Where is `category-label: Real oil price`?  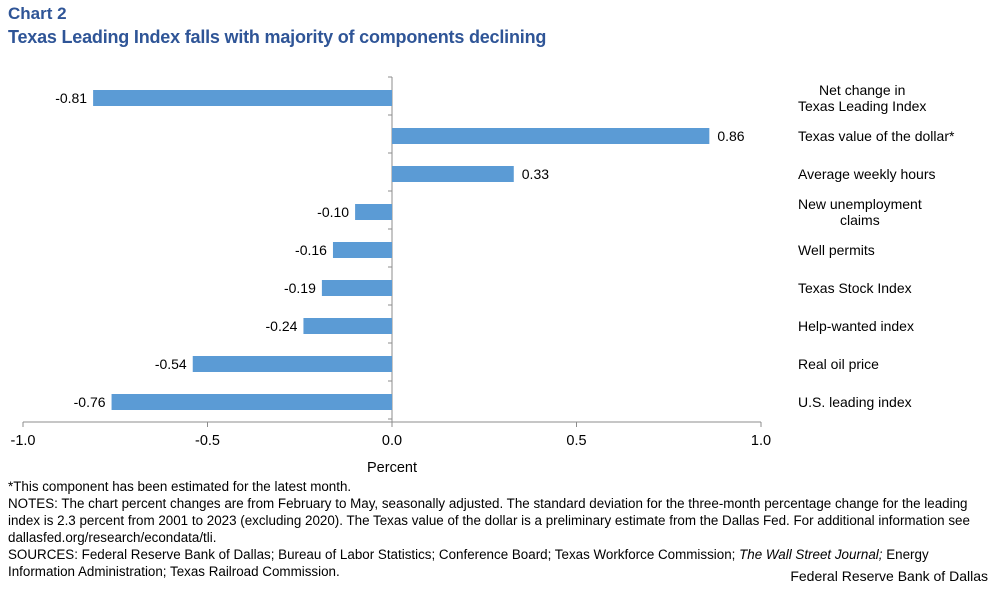 category-label: Real oil price is located at coordinates (838, 364).